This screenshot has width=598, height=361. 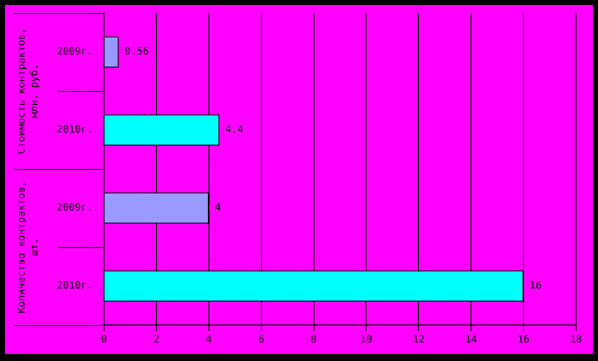 I want to click on x-tick-label: 12, so click(x=418, y=340).